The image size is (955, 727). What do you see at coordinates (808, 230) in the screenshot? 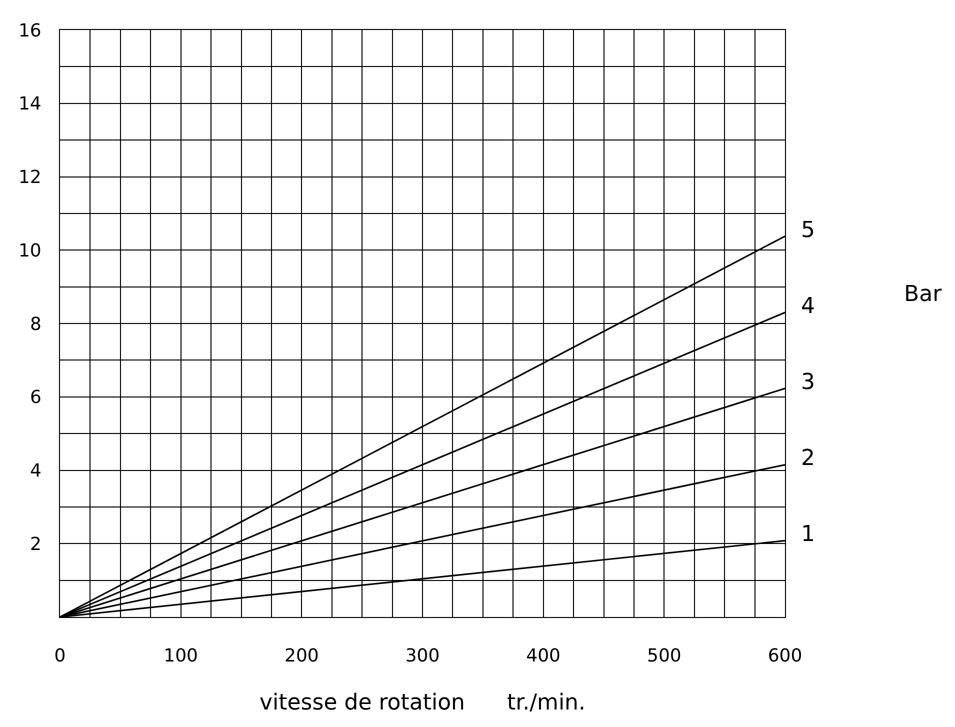
I see `series-label: 5` at bounding box center [808, 230].